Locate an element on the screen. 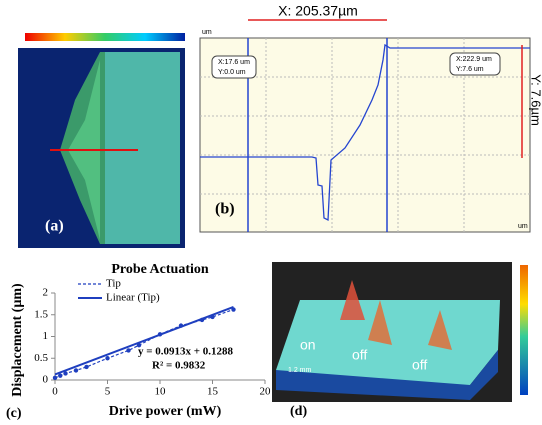 The width and height of the screenshot is (542, 425). cursor-x: X:17.6 um is located at coordinates (234, 62).